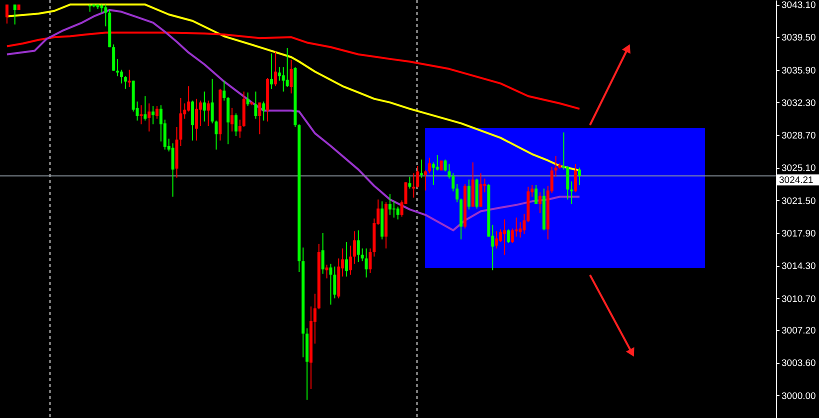  I want to click on y-tick-label: 3007.20, so click(799, 331).